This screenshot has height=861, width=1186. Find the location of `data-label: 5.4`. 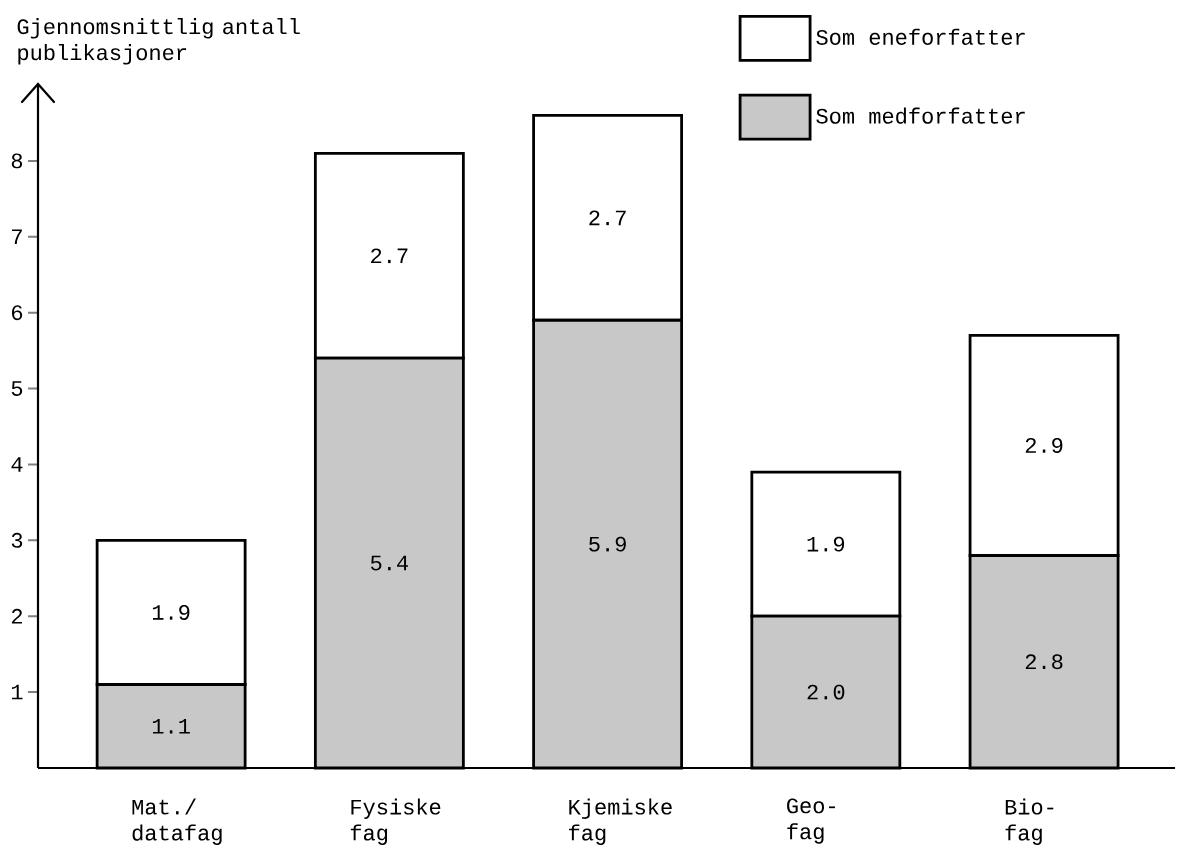

data-label: 5.4 is located at coordinates (389, 563).